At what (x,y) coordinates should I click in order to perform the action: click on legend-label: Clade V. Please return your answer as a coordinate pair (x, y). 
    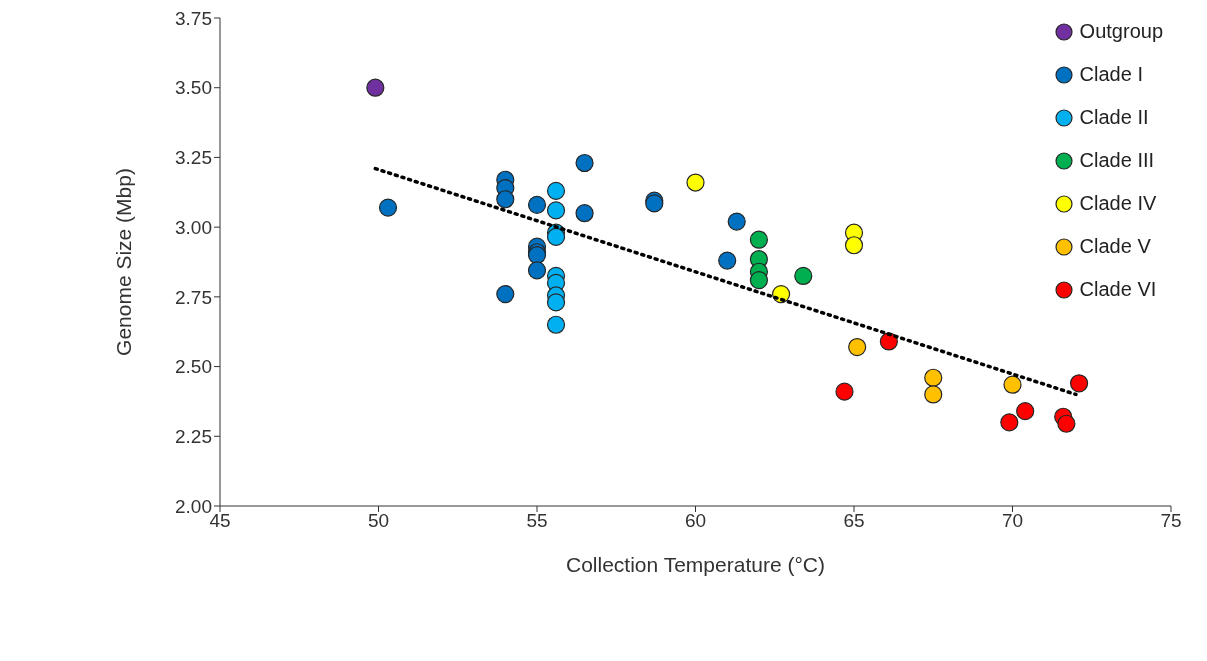
    Looking at the image, I should click on (1115, 246).